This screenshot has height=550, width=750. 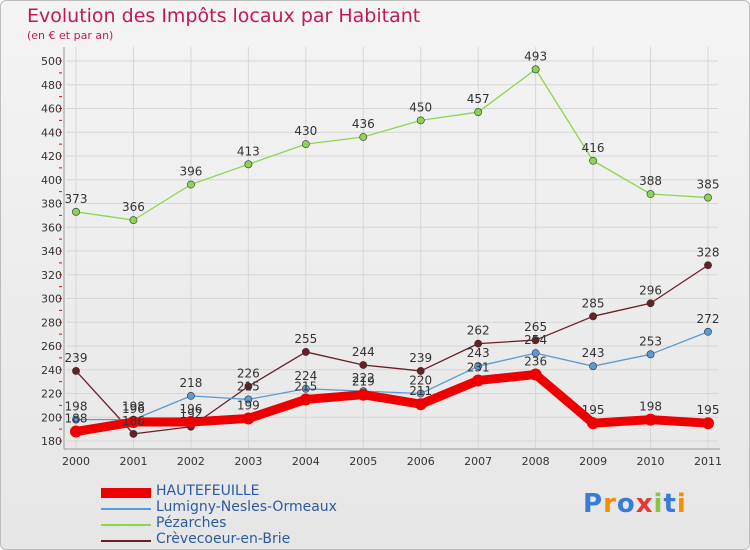 I want to click on data-label: 436, so click(x=363, y=124).